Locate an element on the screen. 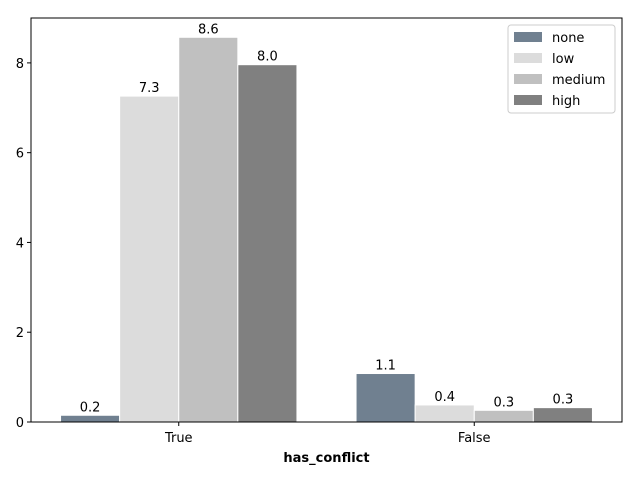  bar-medium-false is located at coordinates (503, 416).